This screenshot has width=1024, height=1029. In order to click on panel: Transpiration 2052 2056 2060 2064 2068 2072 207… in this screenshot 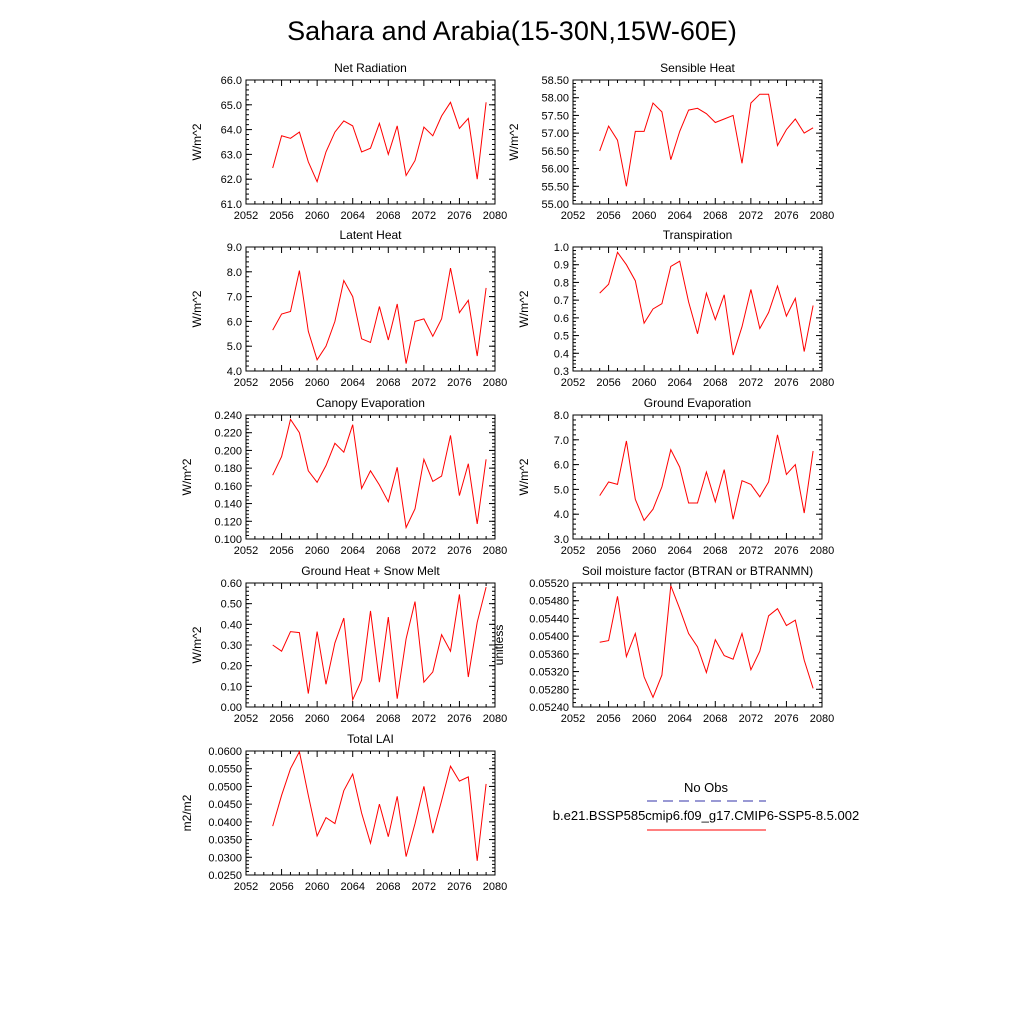, I will do `click(675, 308)`.